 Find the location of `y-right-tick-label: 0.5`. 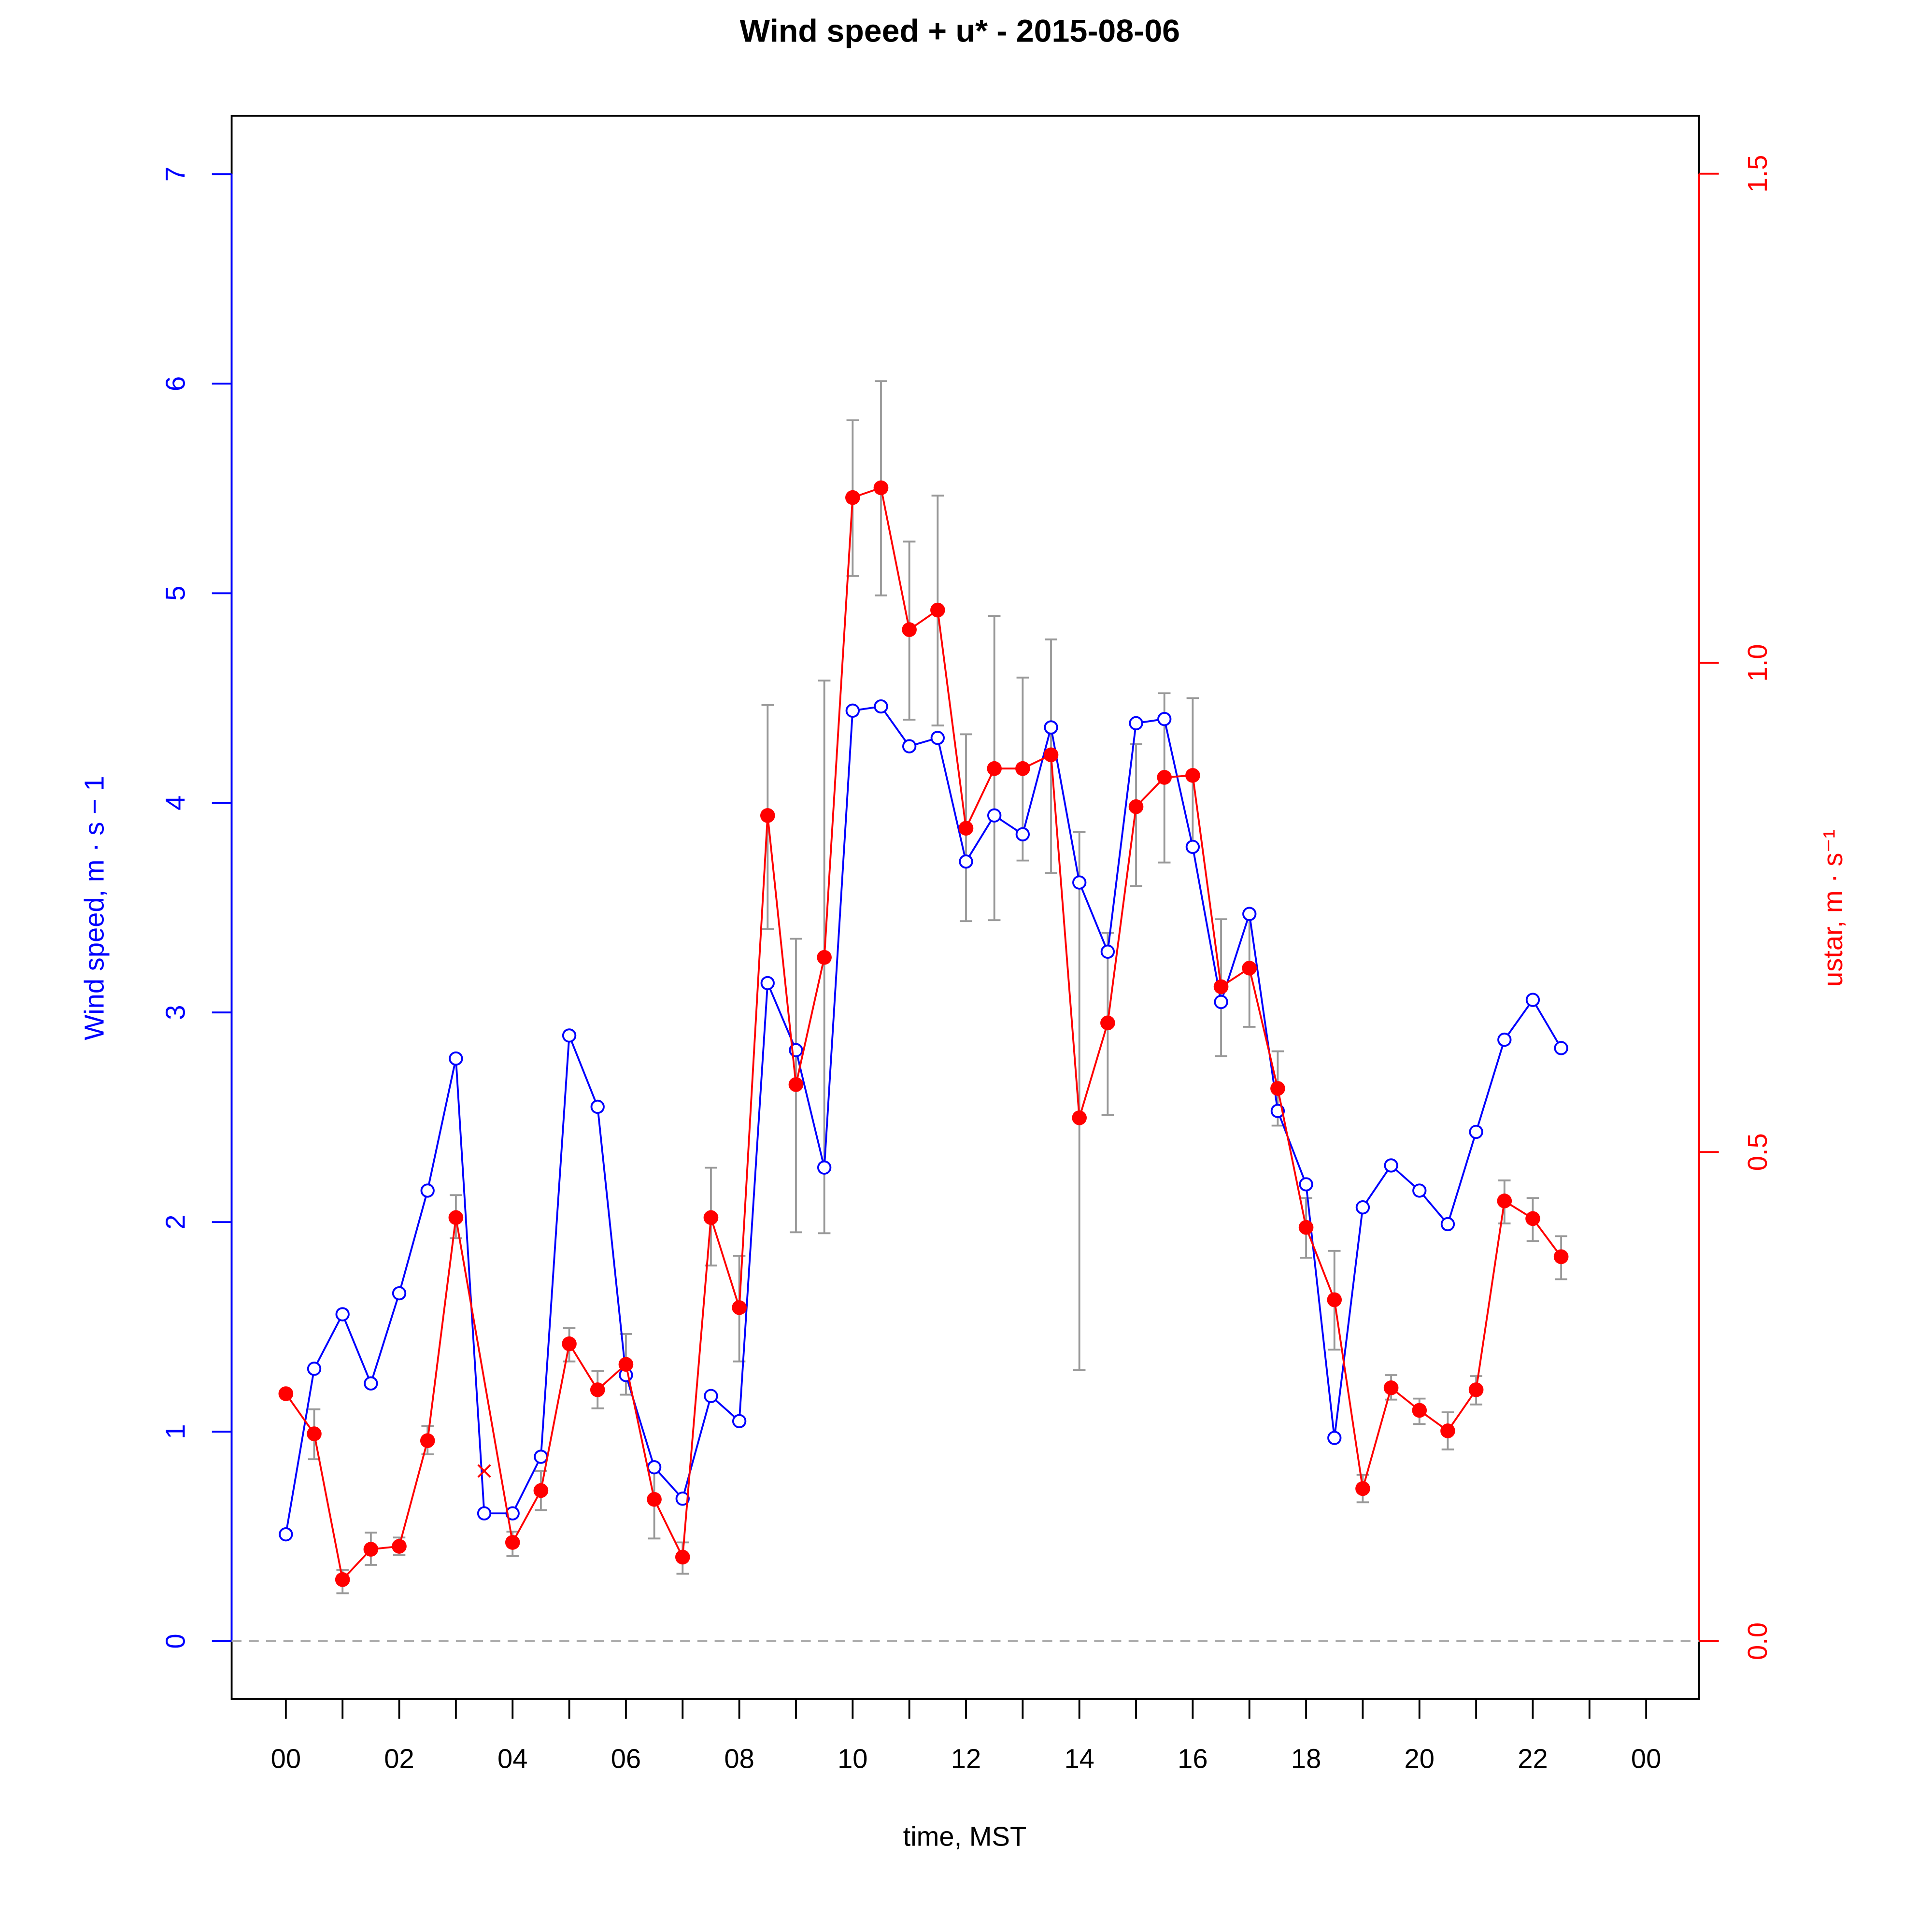

y-right-tick-label: 0.5 is located at coordinates (1757, 1152).